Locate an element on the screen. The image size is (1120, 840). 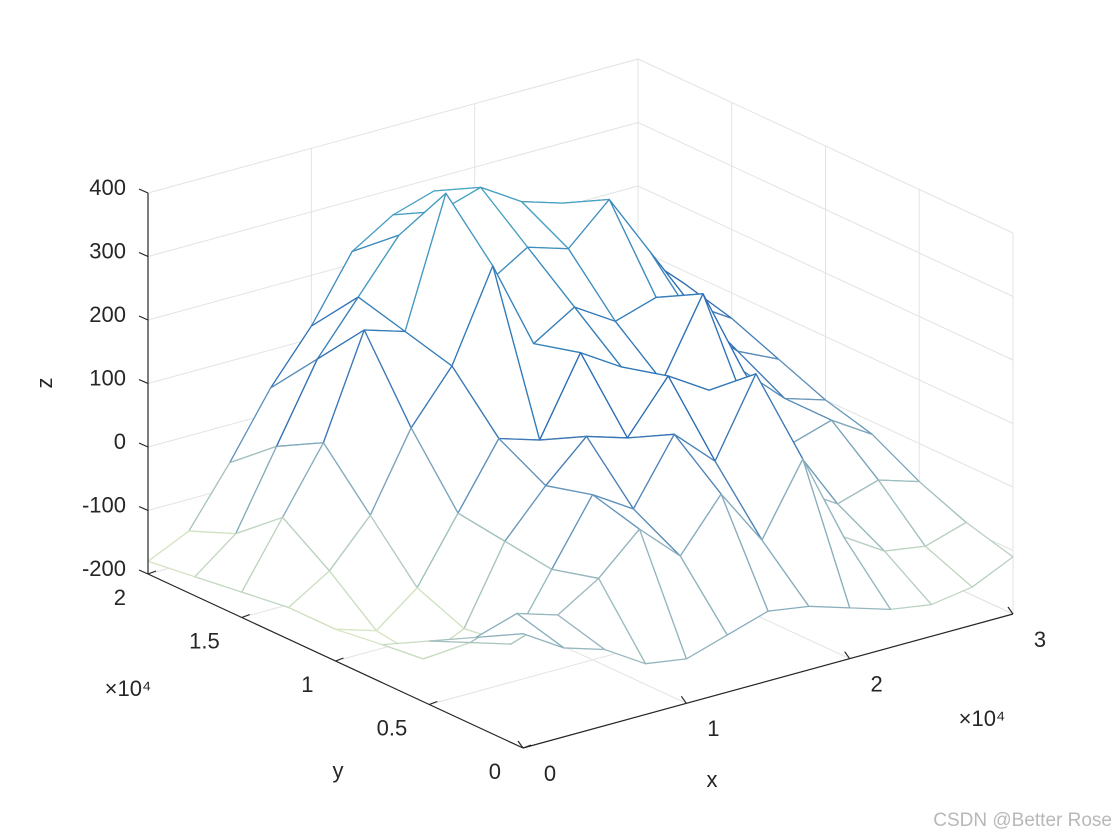
y-tick-label: 0.5 is located at coordinates (392, 727).